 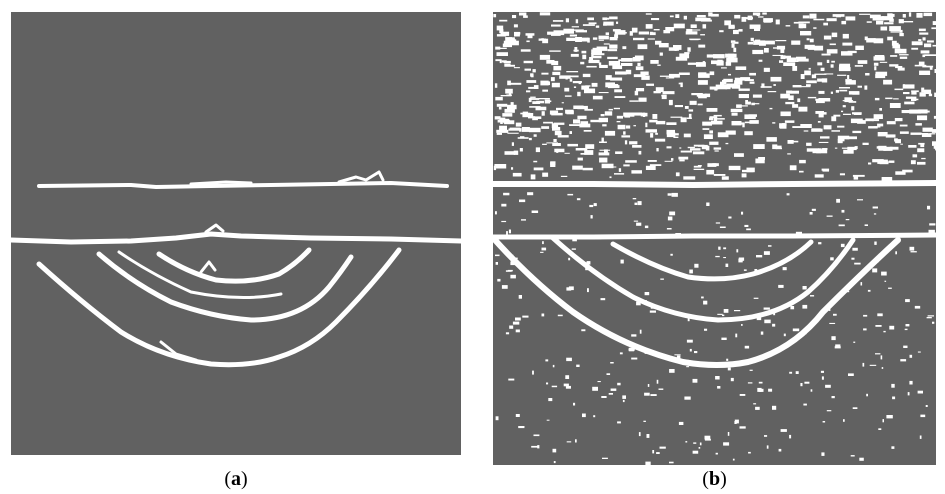 What do you see at coordinates (714, 479) in the screenshot?
I see `caption-b: (b)` at bounding box center [714, 479].